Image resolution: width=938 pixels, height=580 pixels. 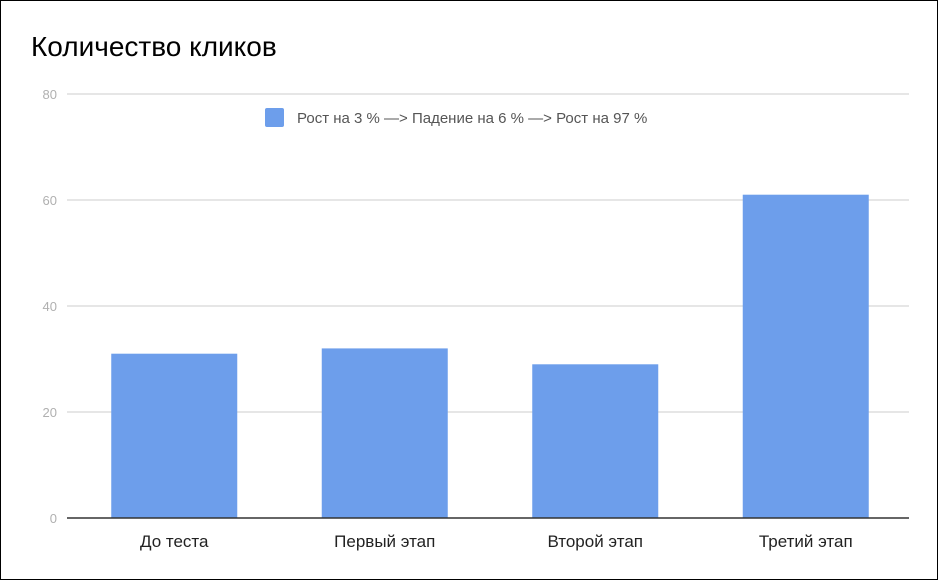 What do you see at coordinates (806, 541) in the screenshot?
I see `x-category-label: Третий этап` at bounding box center [806, 541].